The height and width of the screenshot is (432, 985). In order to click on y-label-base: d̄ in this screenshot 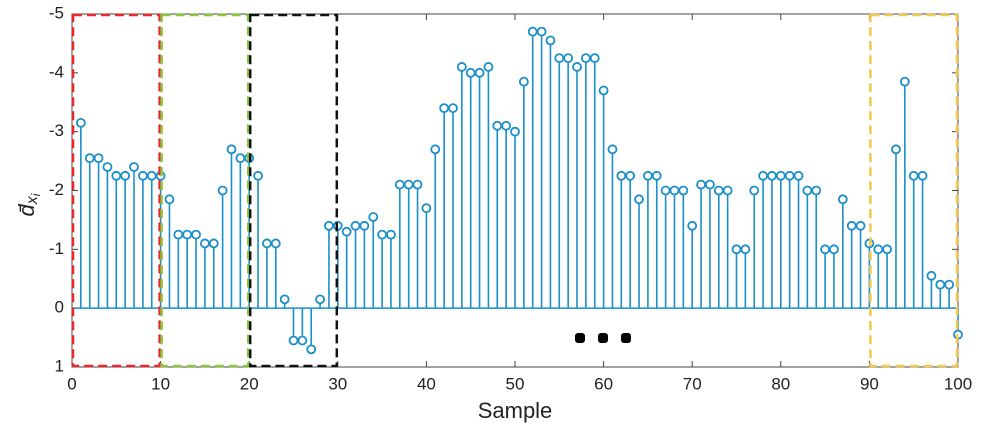, I will do `click(26, 209)`.